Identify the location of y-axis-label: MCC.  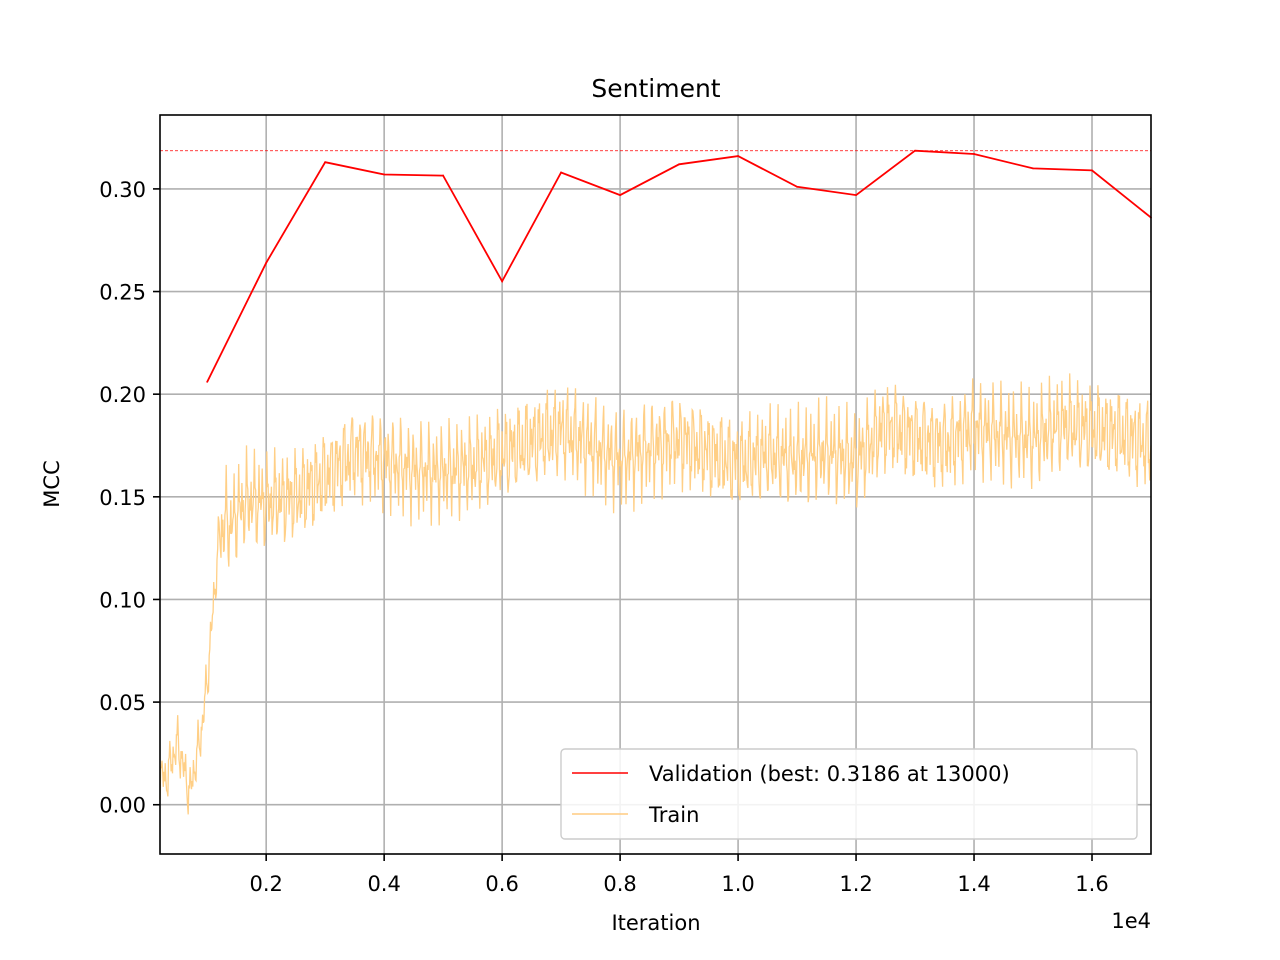
(52, 483).